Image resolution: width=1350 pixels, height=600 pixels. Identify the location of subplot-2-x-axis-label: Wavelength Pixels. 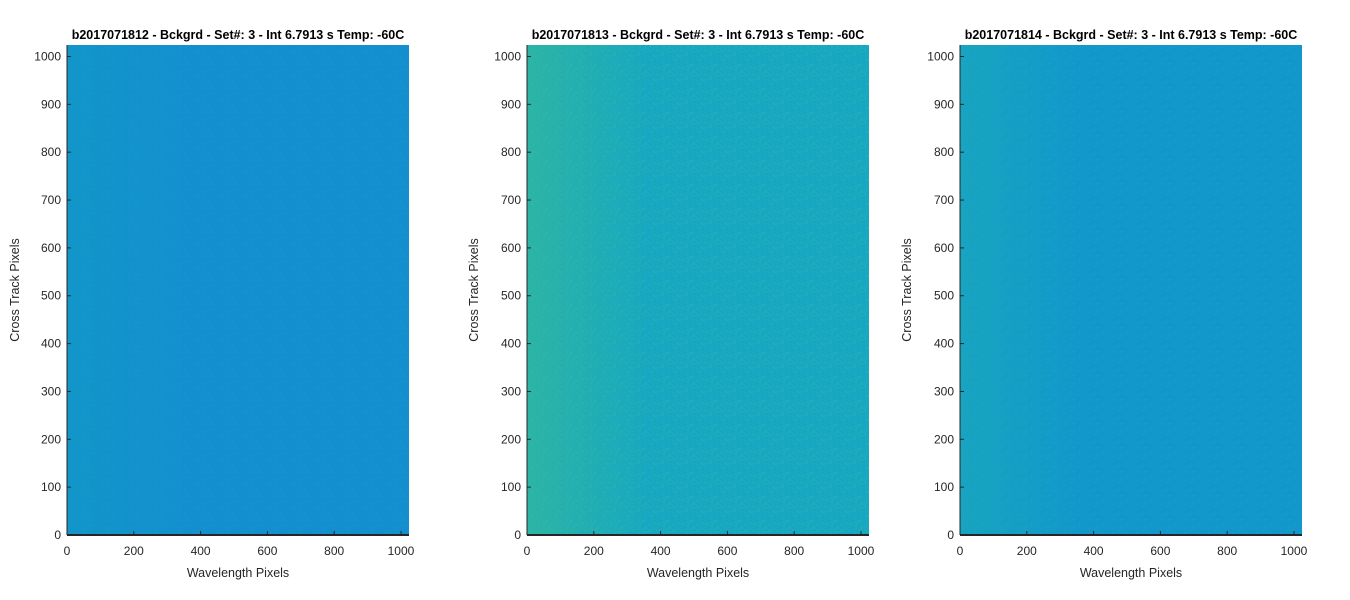
(698, 573).